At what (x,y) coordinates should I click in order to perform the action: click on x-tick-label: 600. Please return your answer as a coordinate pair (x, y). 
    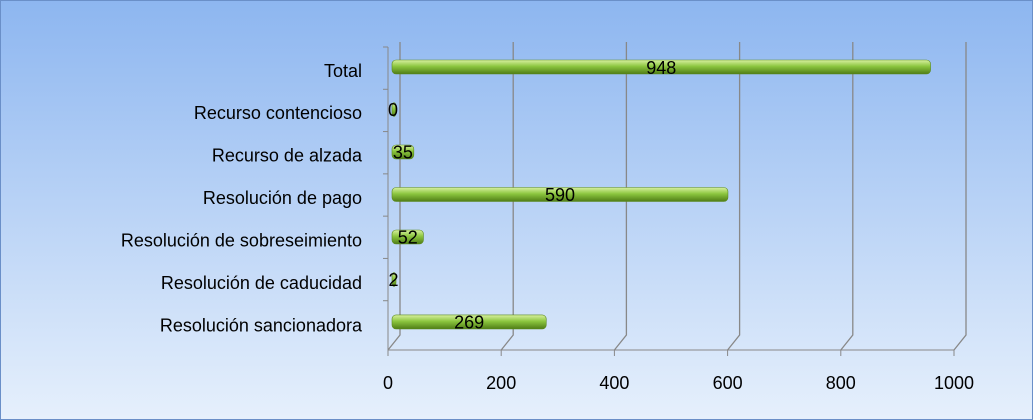
    Looking at the image, I should click on (728, 383).